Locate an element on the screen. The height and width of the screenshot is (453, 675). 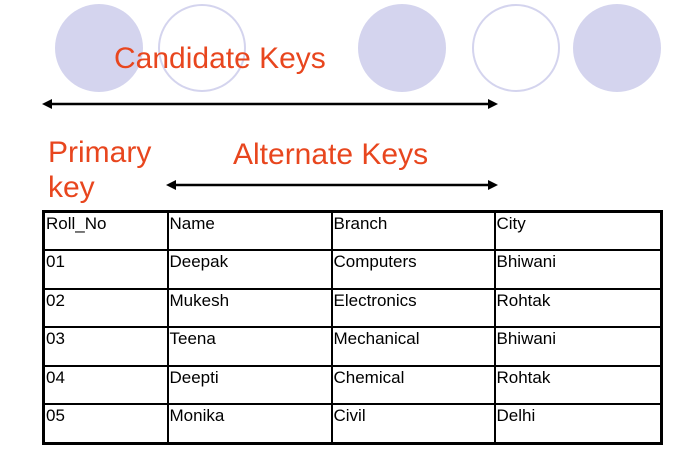
primary-key-label: Primary key is located at coordinates (99, 170).